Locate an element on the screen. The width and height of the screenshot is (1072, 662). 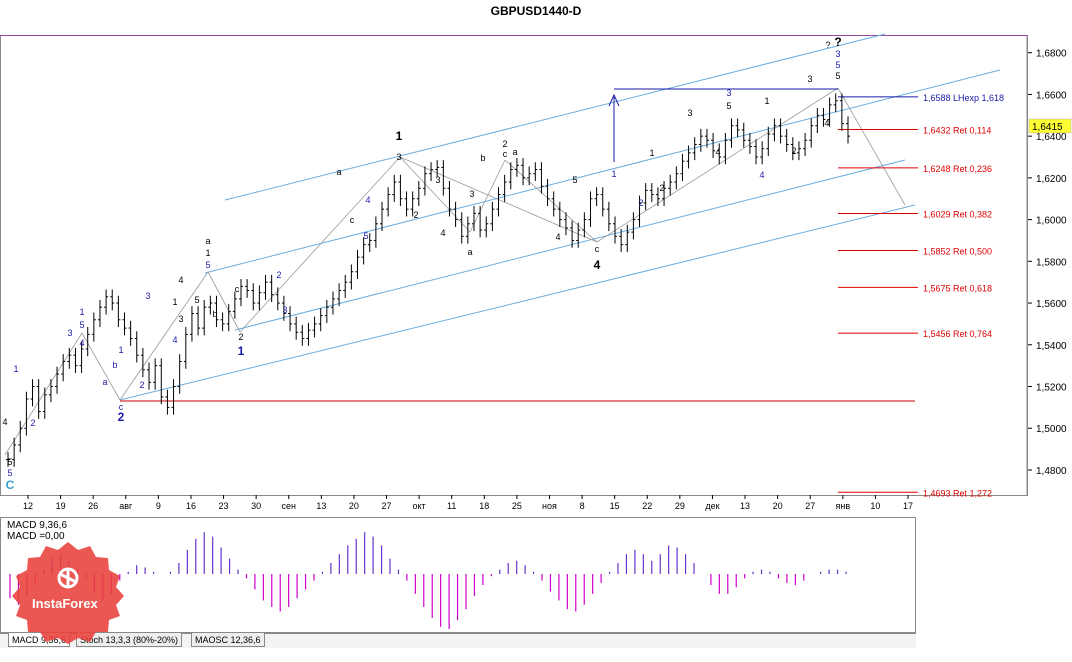
price-tick-label: 1,6400 is located at coordinates (1051, 137).